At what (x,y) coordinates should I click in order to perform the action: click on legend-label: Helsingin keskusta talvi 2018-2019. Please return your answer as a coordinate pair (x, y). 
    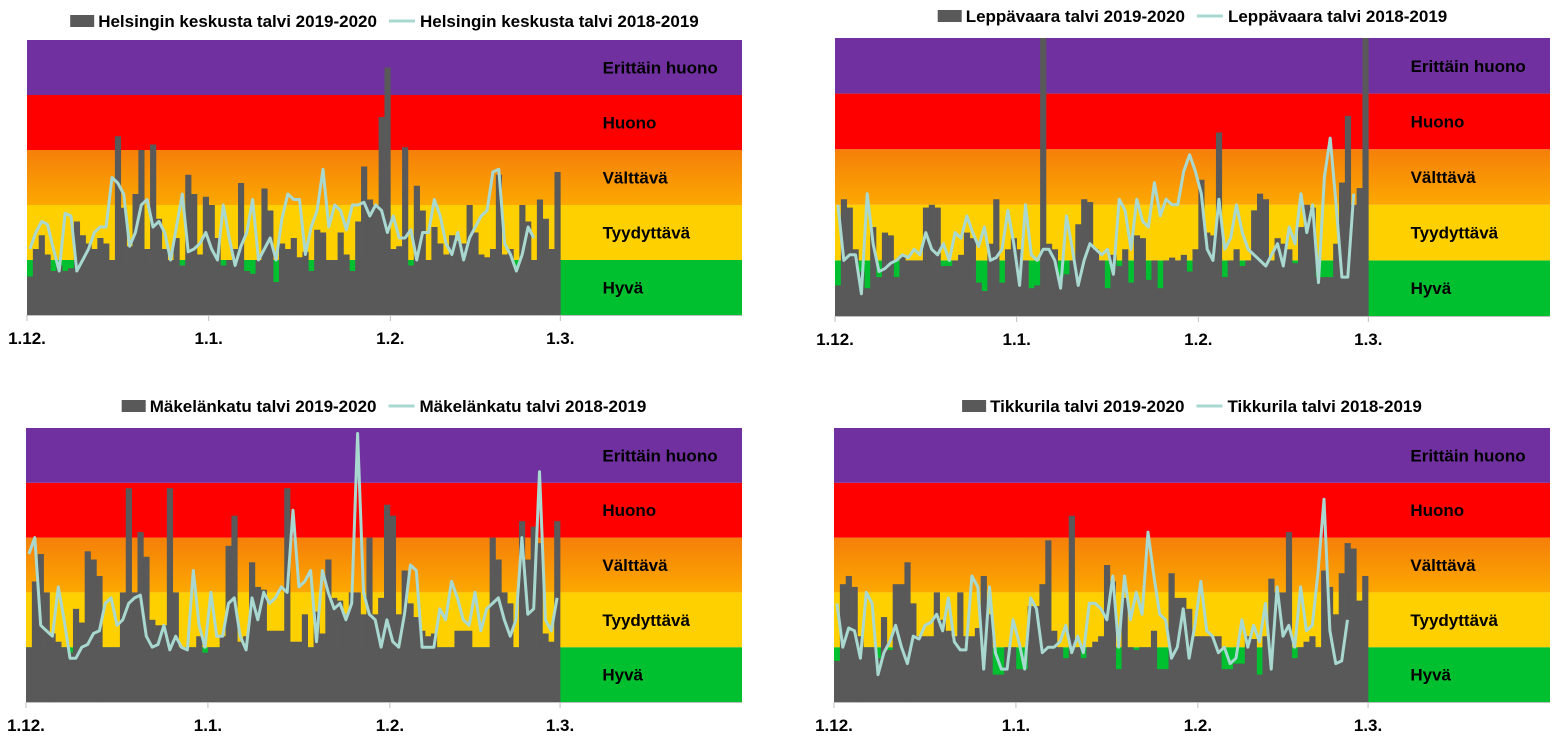
    Looking at the image, I should click on (559, 21).